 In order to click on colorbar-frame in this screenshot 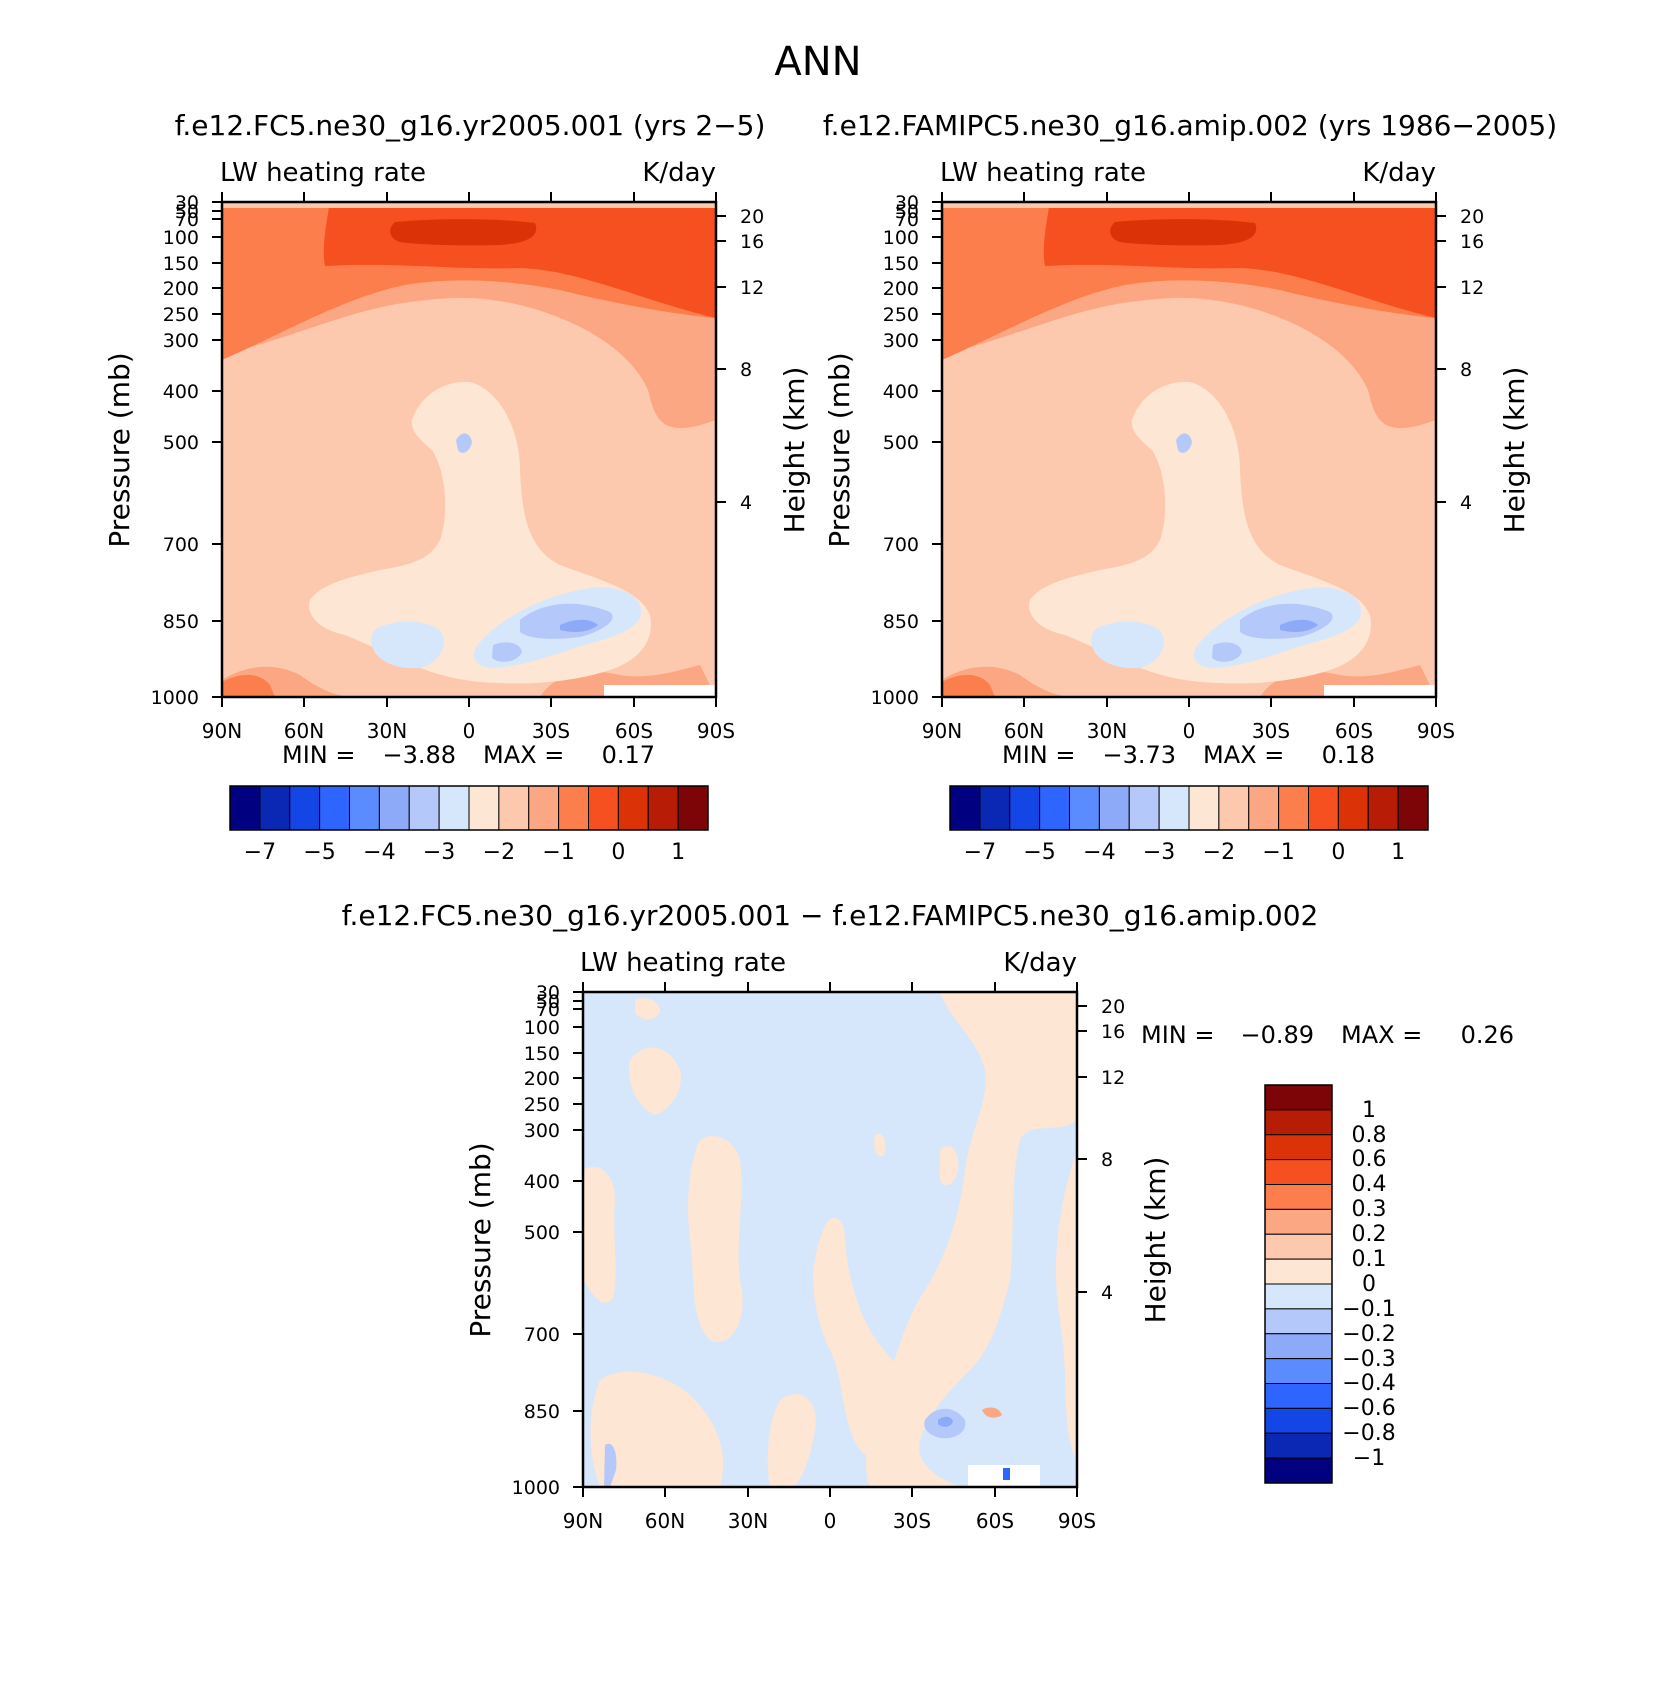, I will do `click(1298, 1284)`.